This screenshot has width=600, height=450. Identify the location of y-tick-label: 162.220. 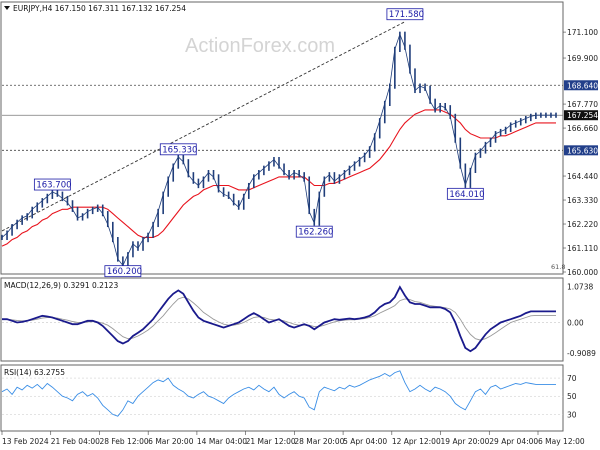
(582, 224).